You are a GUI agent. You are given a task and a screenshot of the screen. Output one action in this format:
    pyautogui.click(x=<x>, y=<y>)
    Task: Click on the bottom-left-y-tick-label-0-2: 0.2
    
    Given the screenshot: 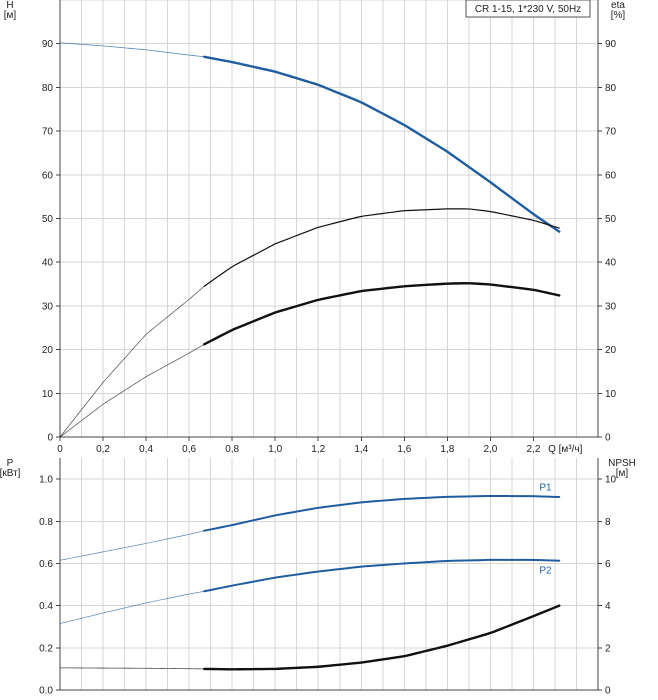 What is the action you would take?
    pyautogui.click(x=46, y=648)
    